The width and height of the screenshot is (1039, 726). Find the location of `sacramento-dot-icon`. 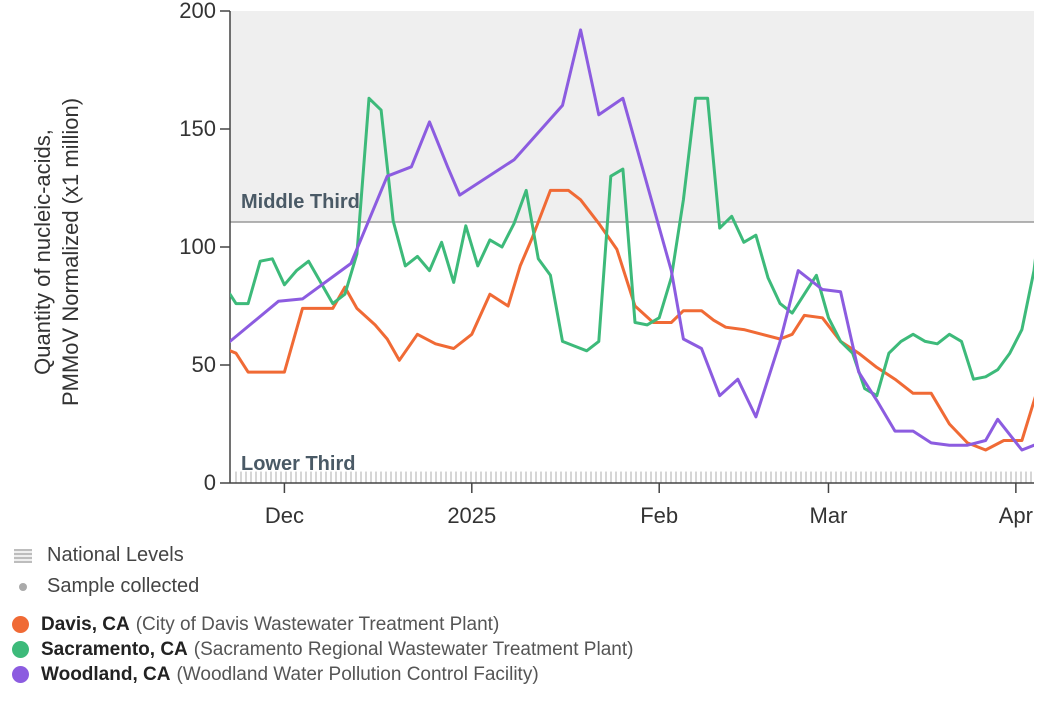

sacramento-dot-icon is located at coordinates (20, 649).